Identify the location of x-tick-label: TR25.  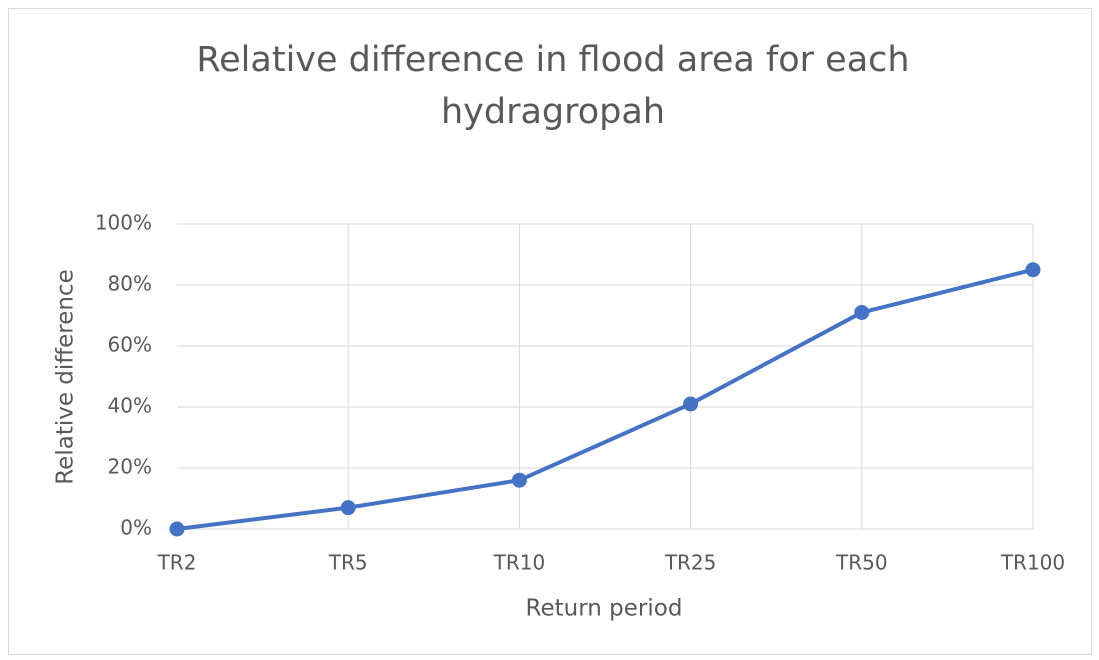
(690, 563).